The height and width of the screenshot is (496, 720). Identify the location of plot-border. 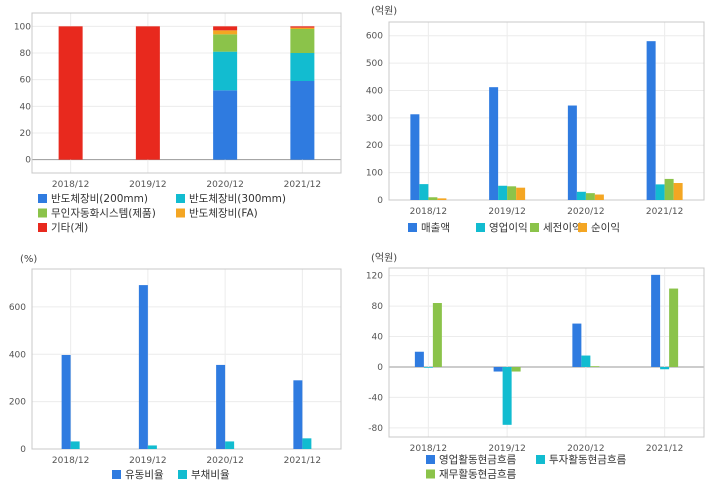
(186, 93).